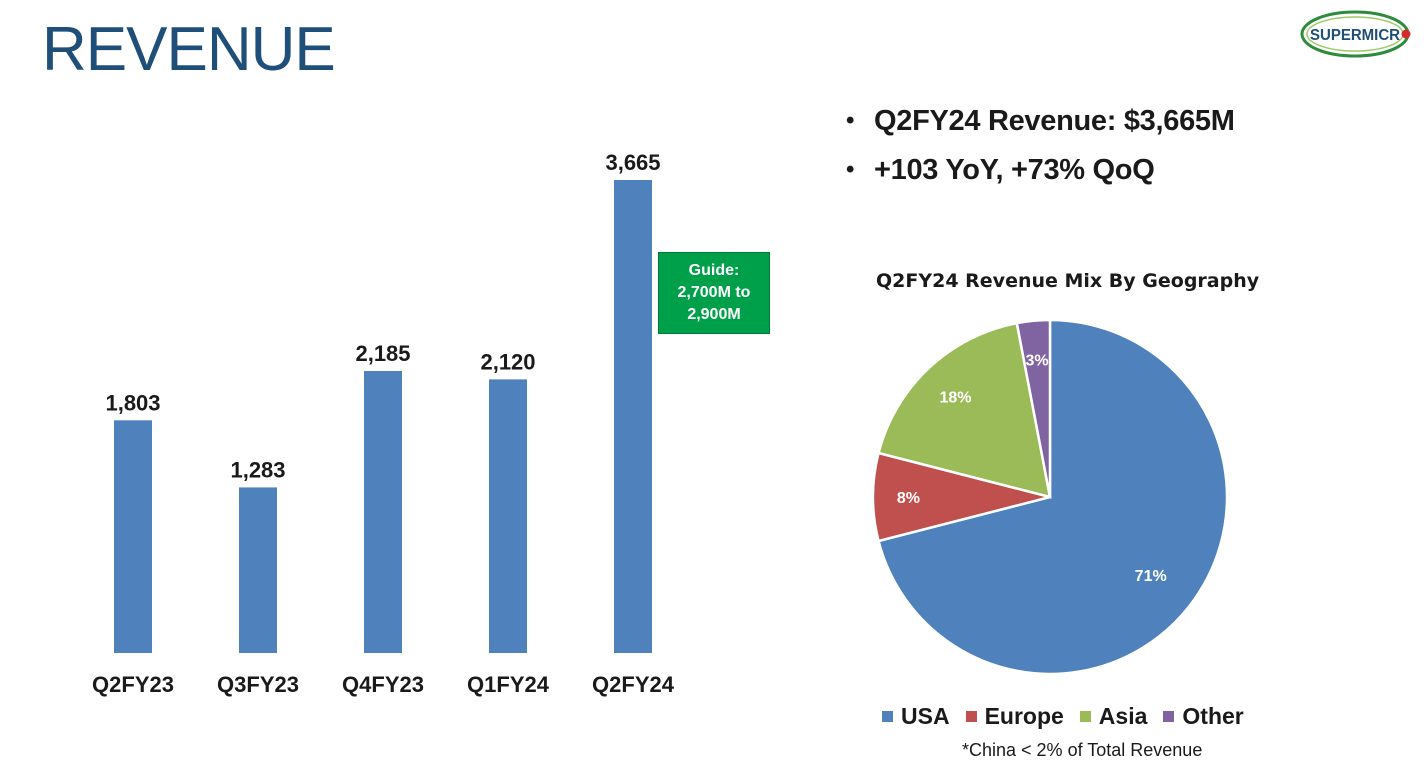 This screenshot has width=1424, height=766. Describe the element at coordinates (383, 684) in the screenshot. I see `x-tick-label: Q4FY23` at that location.